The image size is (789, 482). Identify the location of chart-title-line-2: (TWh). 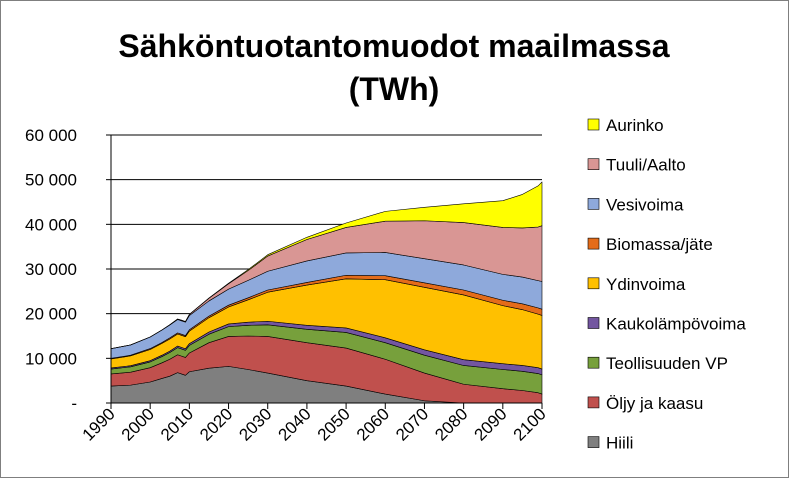
(394, 89).